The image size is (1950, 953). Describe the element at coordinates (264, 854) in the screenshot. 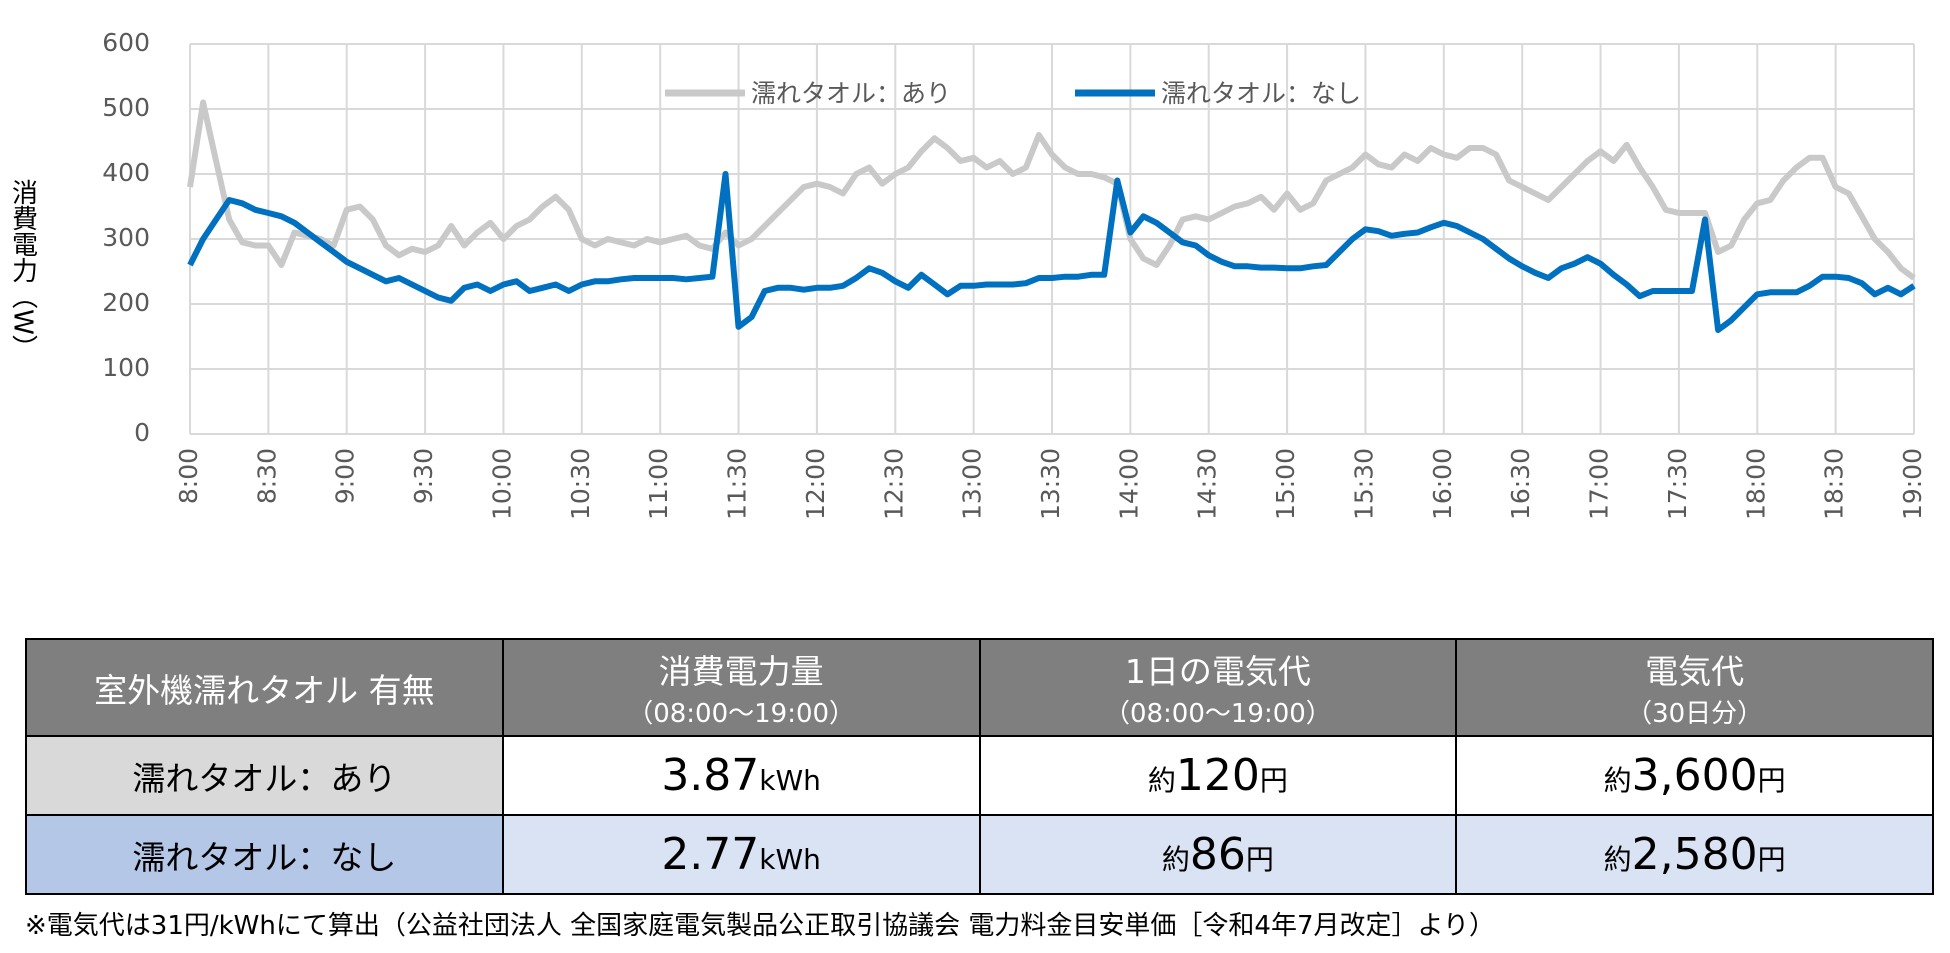

I see `row-label: 濡れタオル：なし` at that location.